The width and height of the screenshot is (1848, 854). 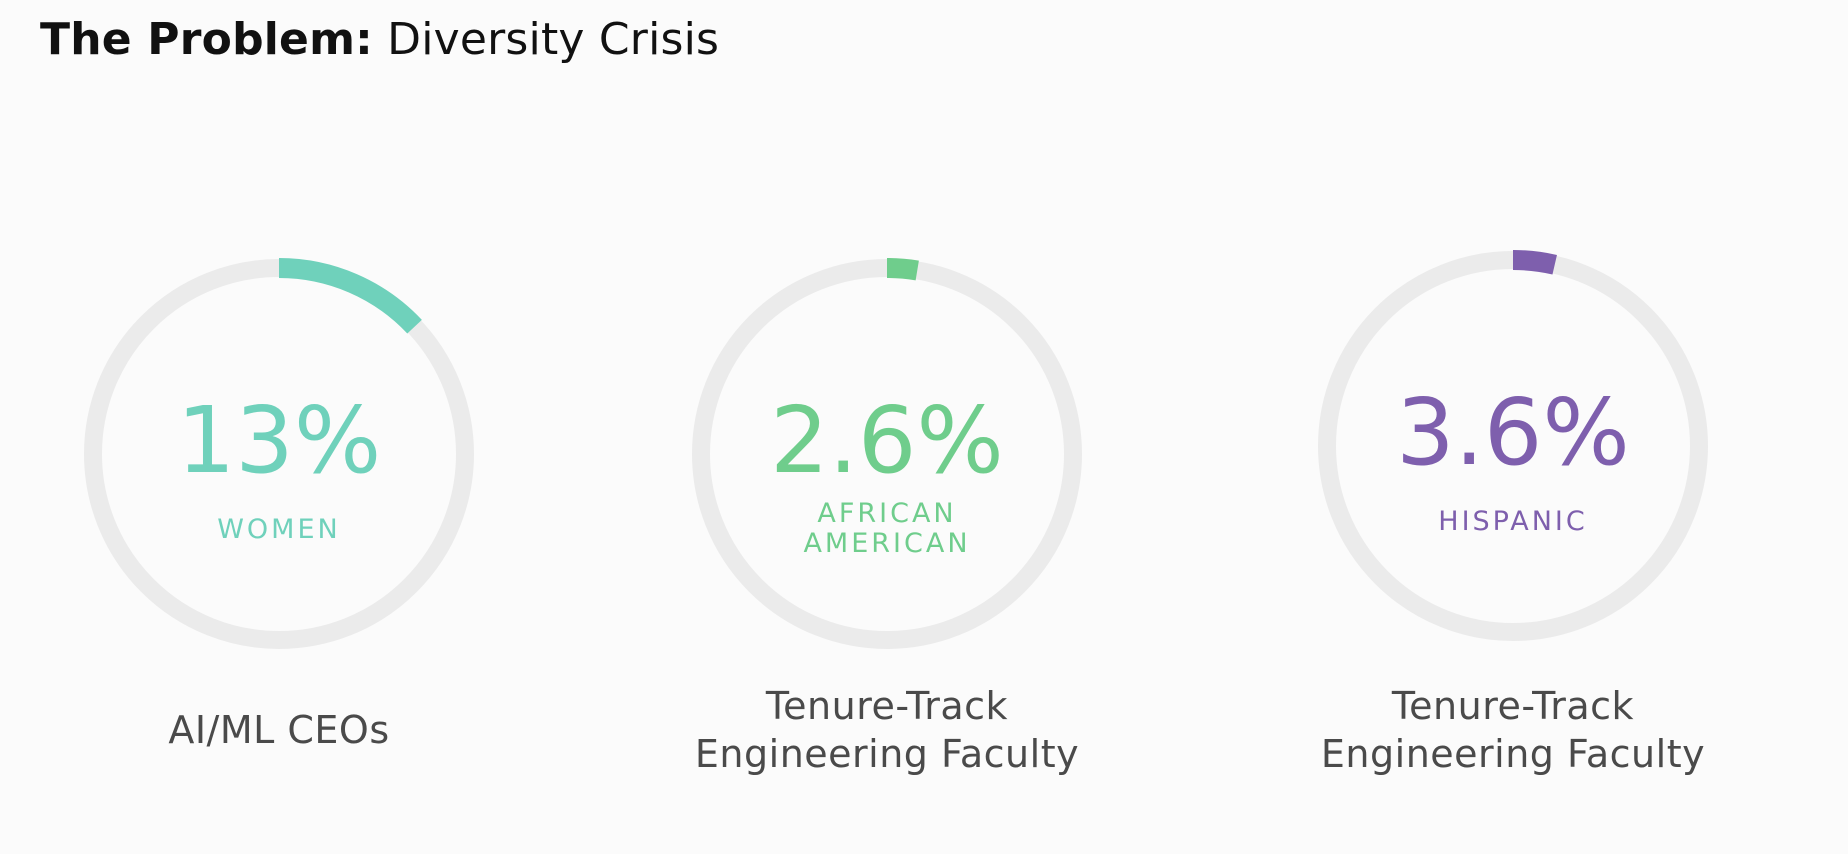 What do you see at coordinates (206, 39) in the screenshot?
I see `slide-title-bold: The Problem:` at bounding box center [206, 39].